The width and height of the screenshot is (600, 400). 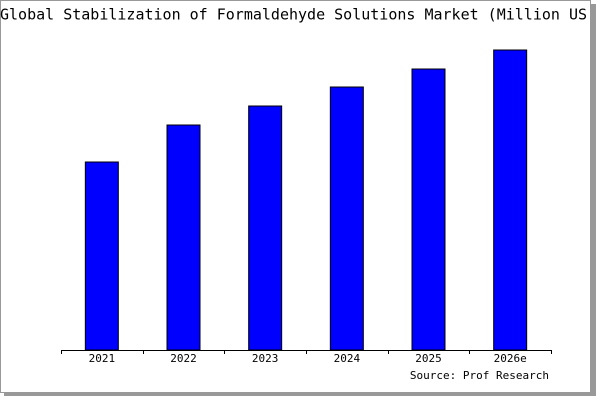 I want to click on x-tick-label: 2025, so click(x=428, y=358).